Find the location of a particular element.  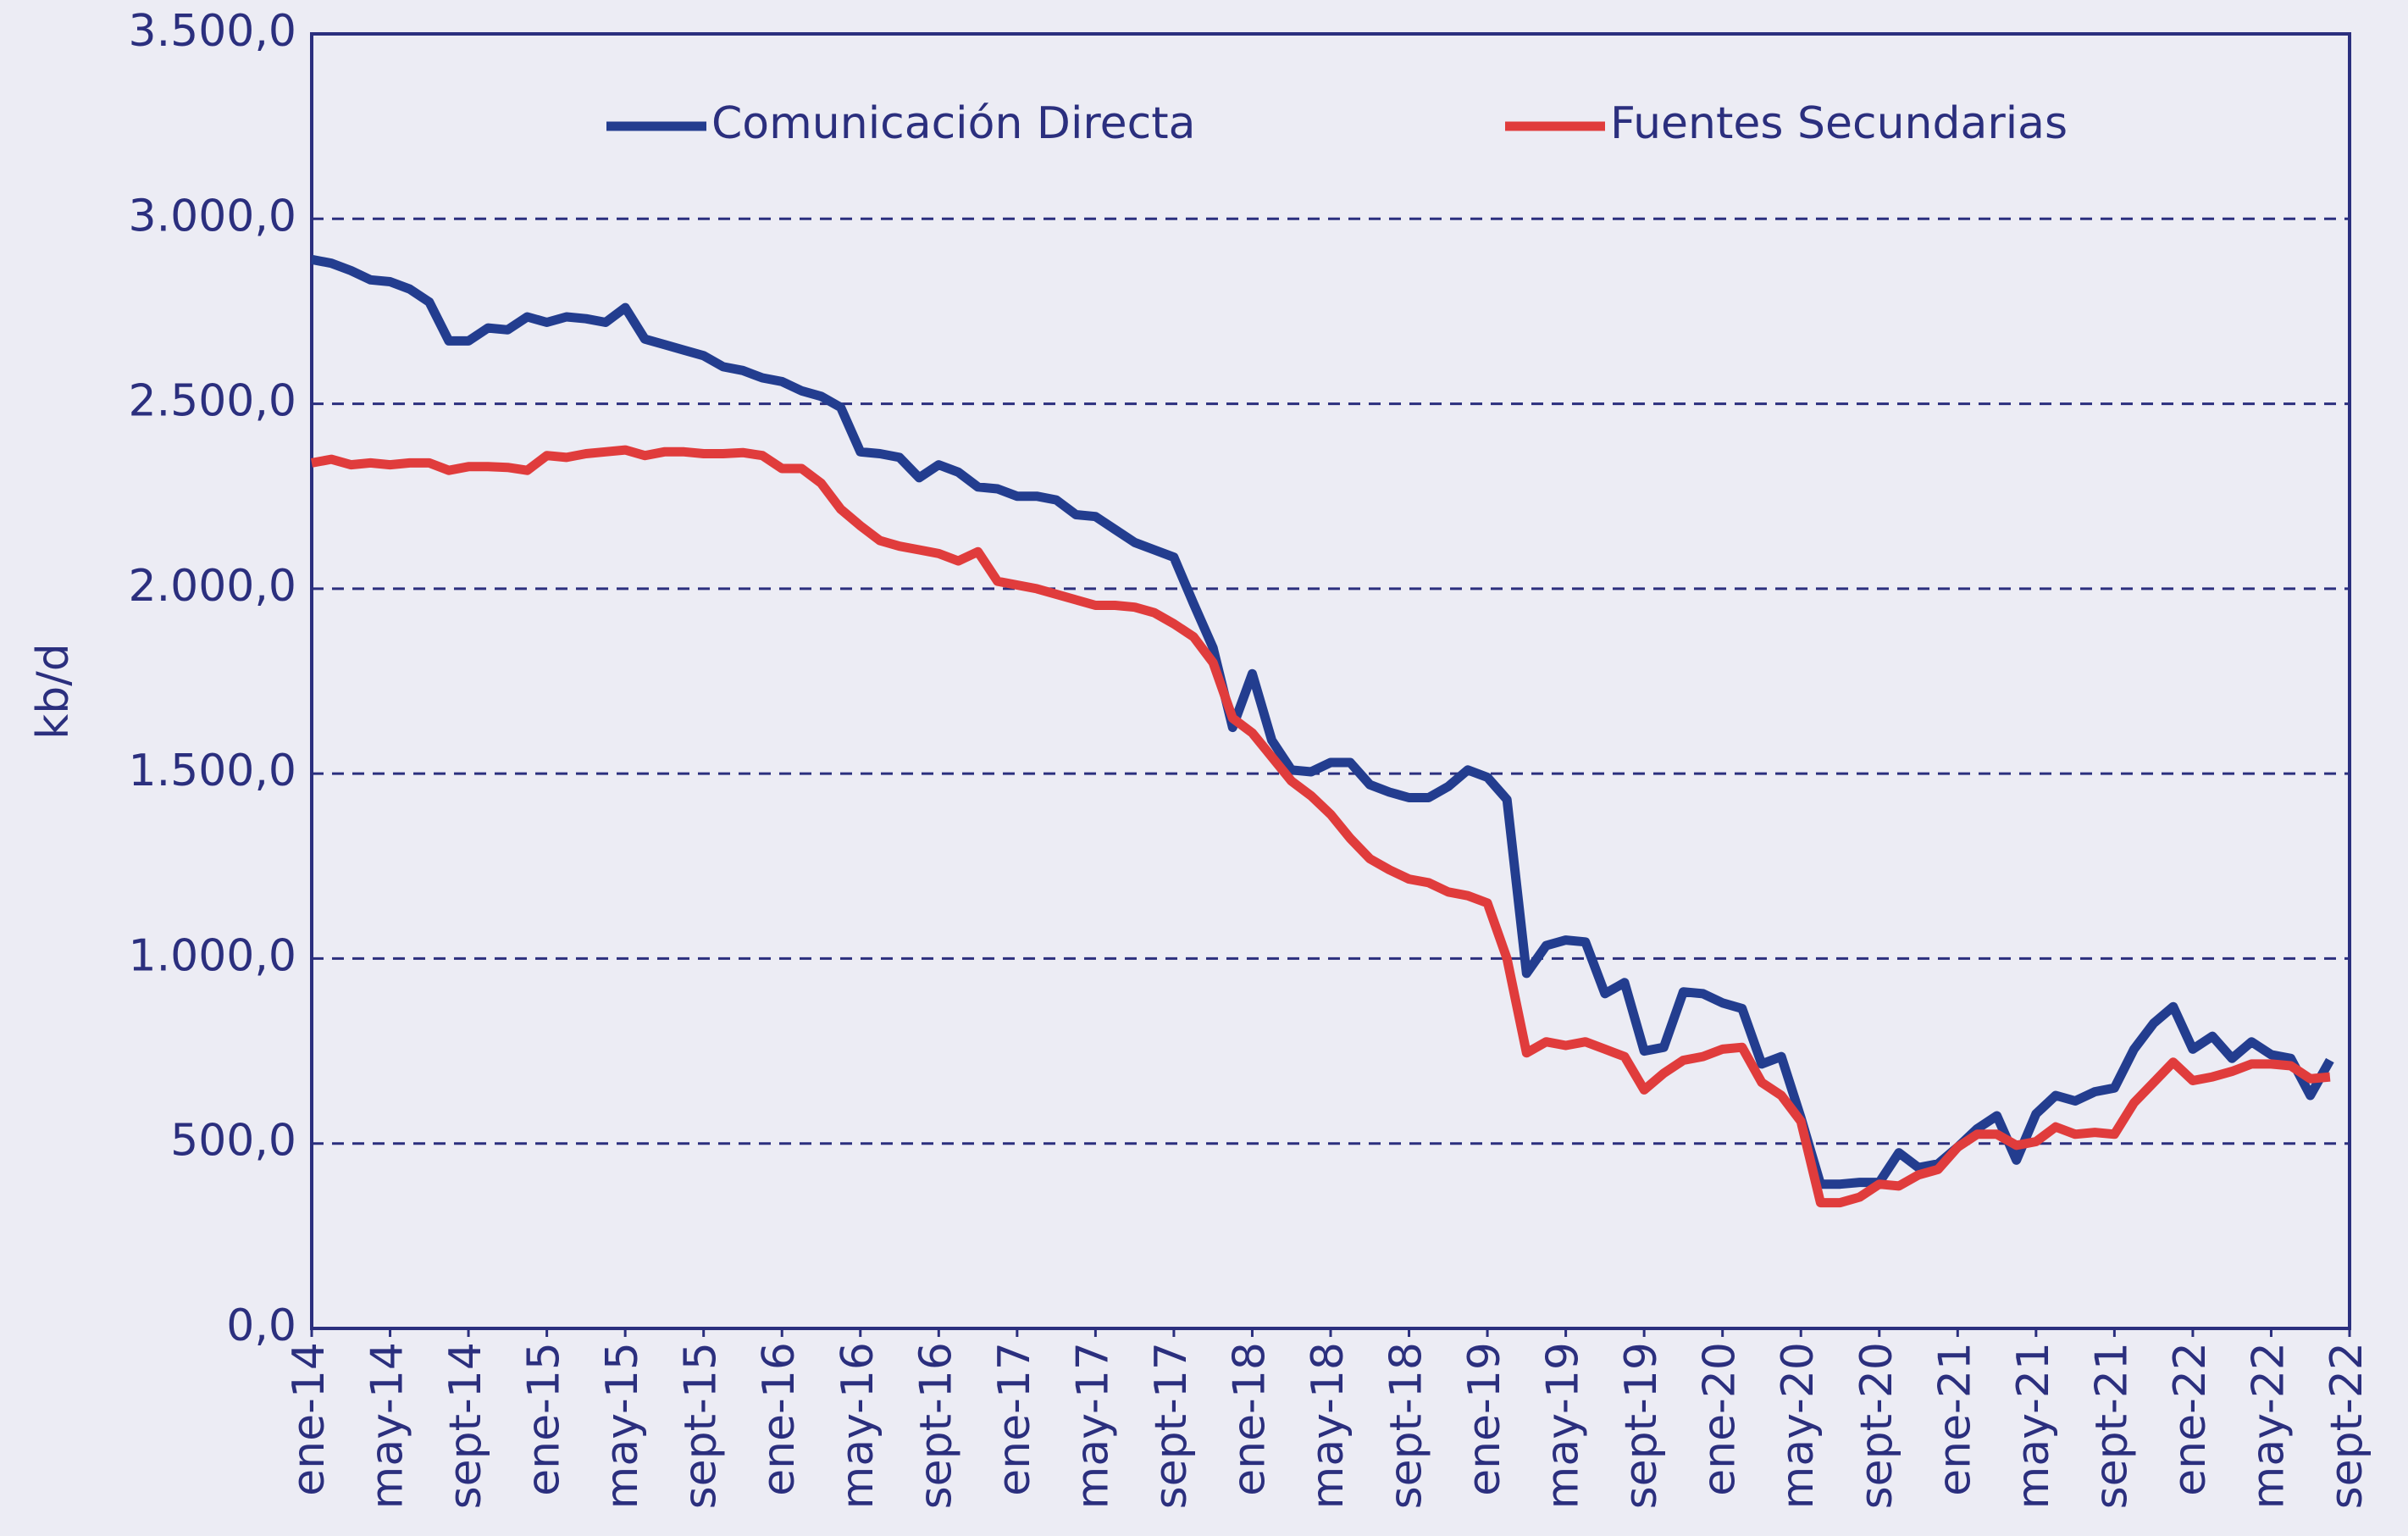

x-tick-label: may-21 is located at coordinates (2034, 1425).